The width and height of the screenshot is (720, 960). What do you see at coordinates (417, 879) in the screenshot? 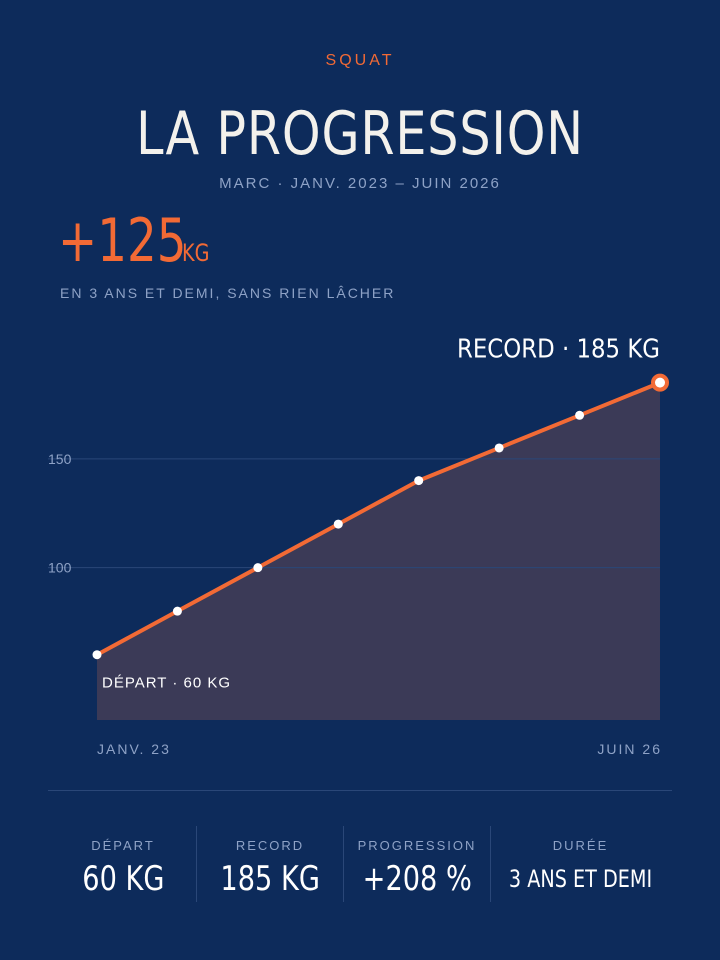
I see `stat-value: +208 %` at bounding box center [417, 879].